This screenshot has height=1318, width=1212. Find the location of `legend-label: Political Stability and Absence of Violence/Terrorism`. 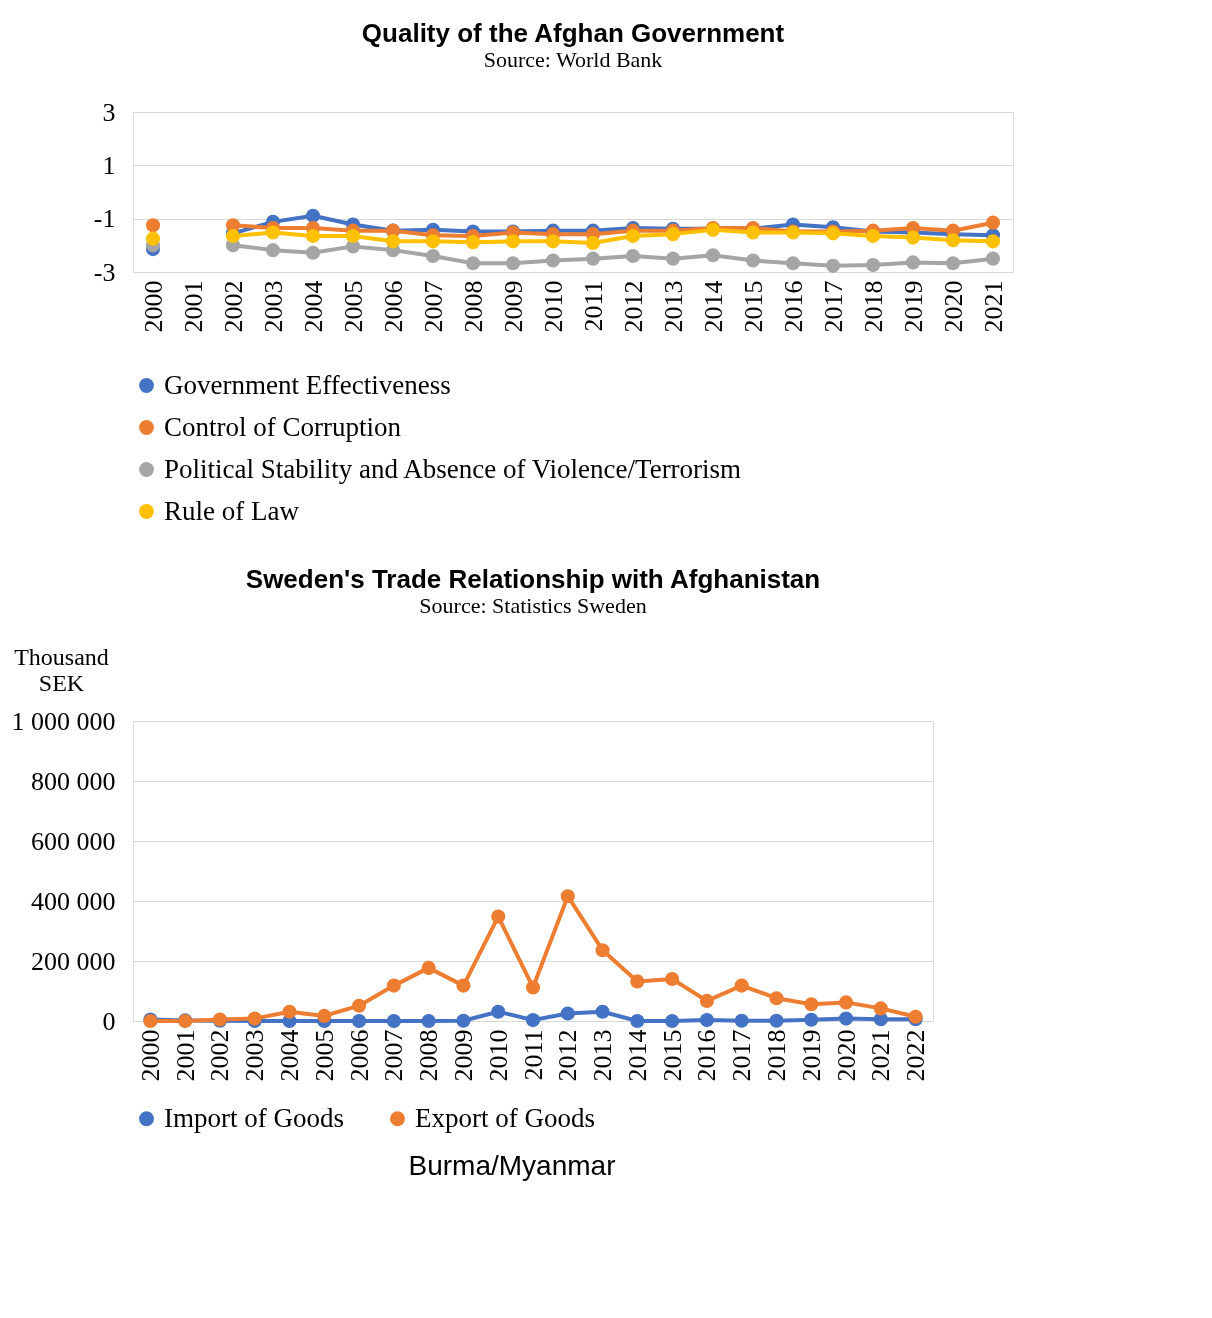

legend-label: Political Stability and Absence of Violence/Terrorism is located at coordinates (453, 468).